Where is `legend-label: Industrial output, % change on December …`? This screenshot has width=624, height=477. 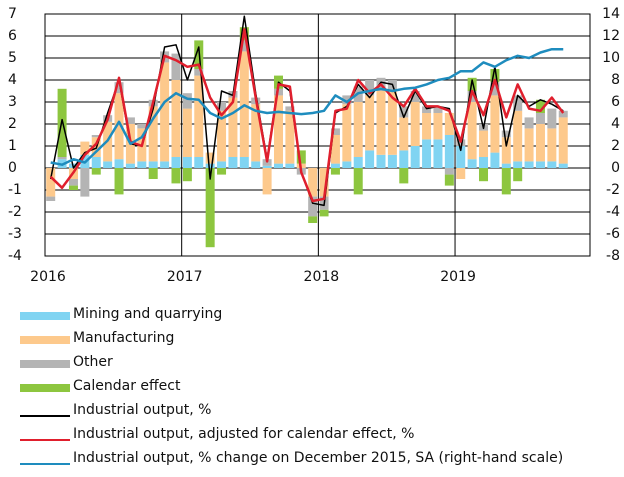
legend-label: Industrial output, % change on December … is located at coordinates (318, 458).